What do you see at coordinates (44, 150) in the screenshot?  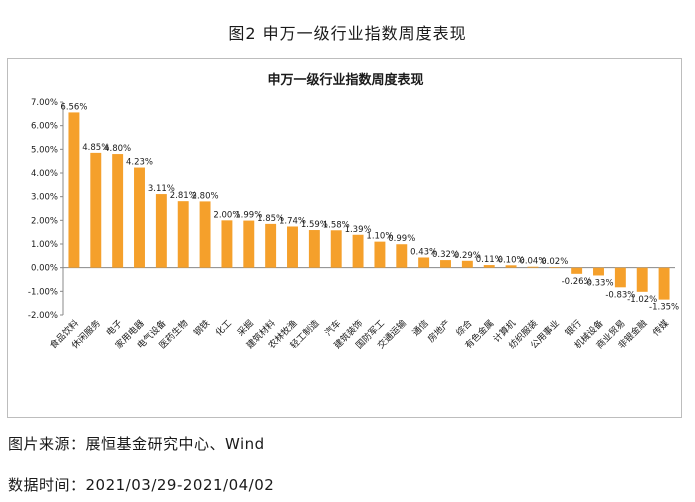 I see `y-tick-label: 5.00%` at bounding box center [44, 150].